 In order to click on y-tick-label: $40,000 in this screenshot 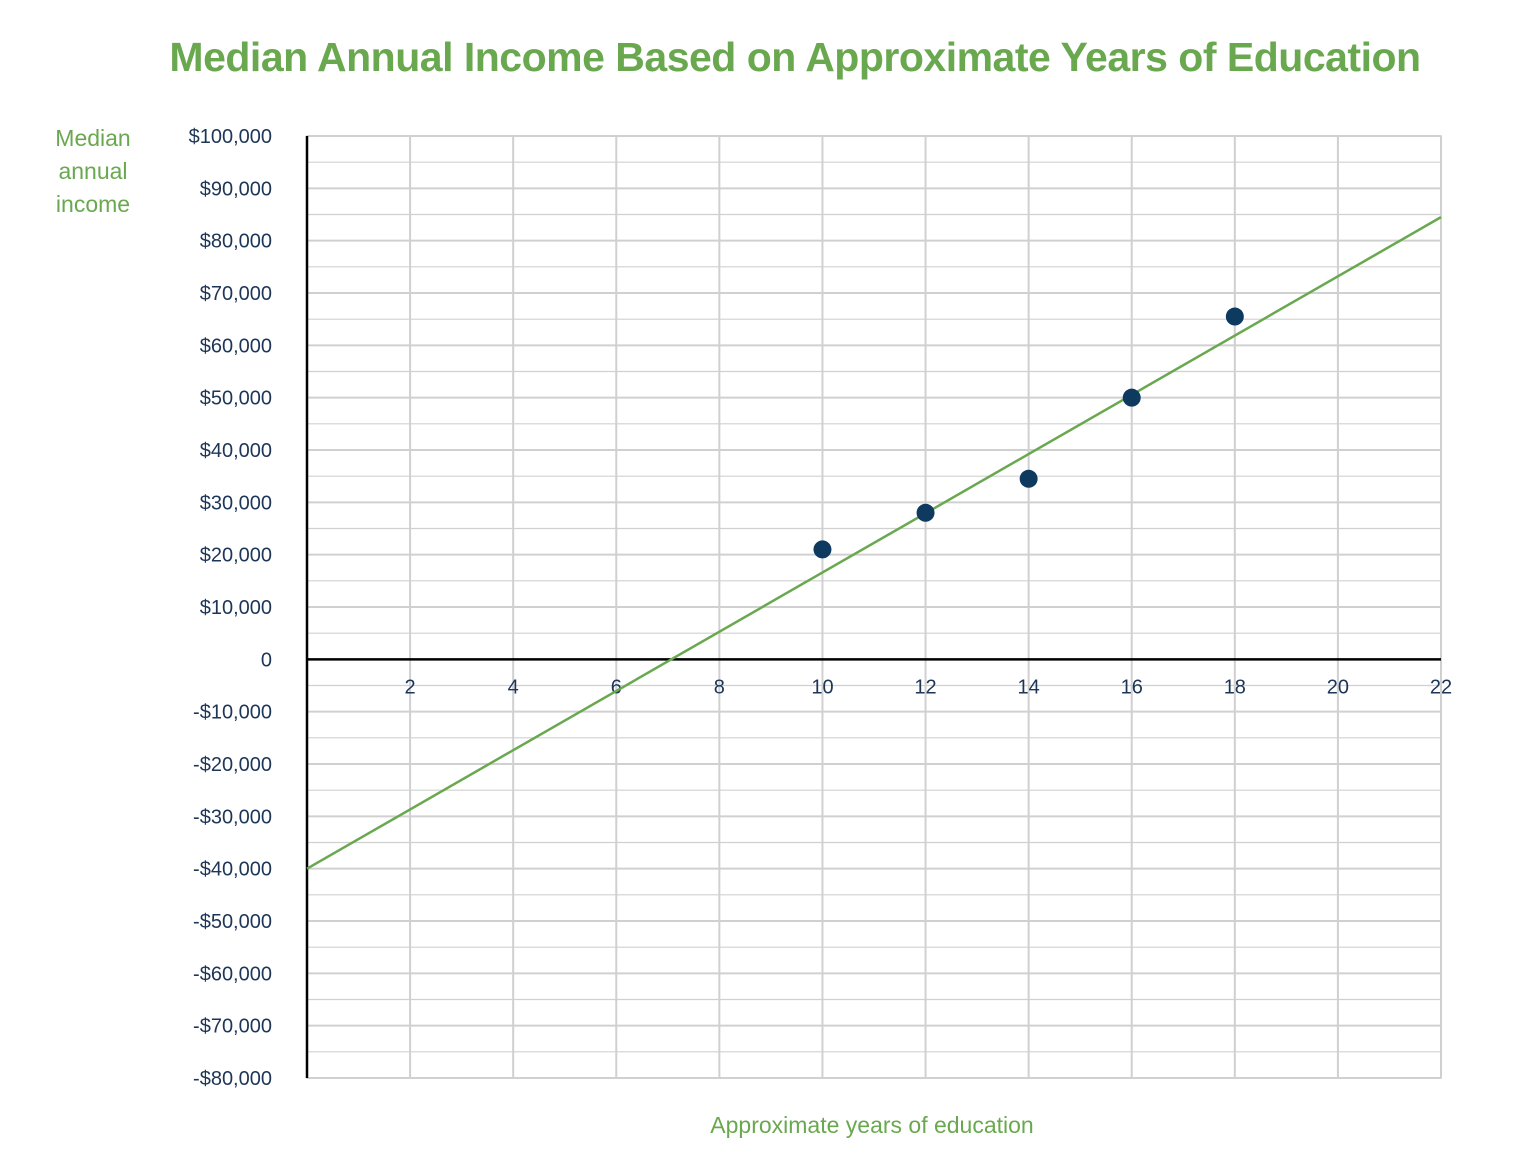, I will do `click(236, 451)`.